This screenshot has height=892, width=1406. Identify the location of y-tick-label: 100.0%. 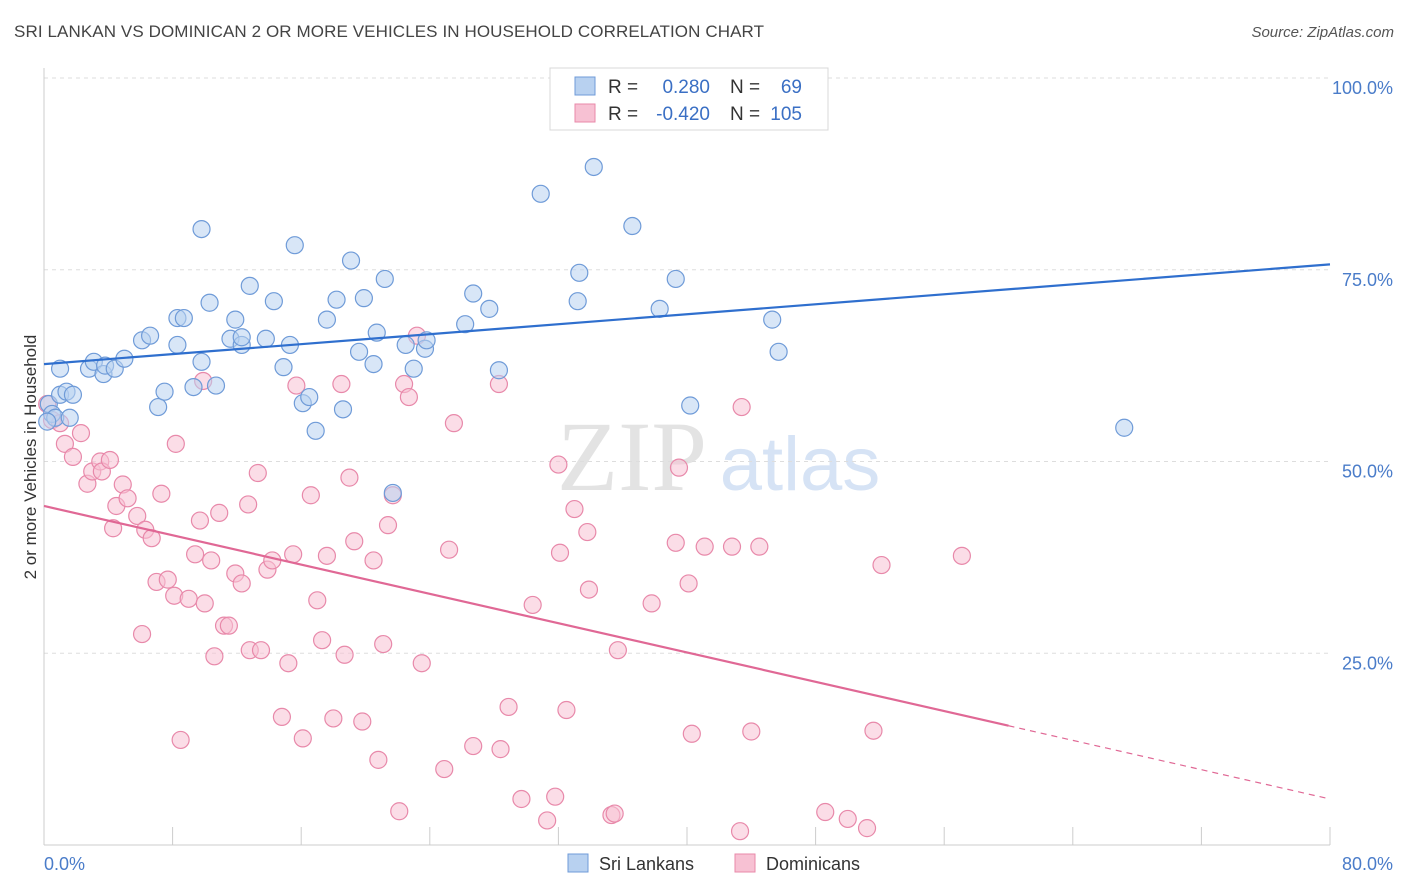
(1362, 88).